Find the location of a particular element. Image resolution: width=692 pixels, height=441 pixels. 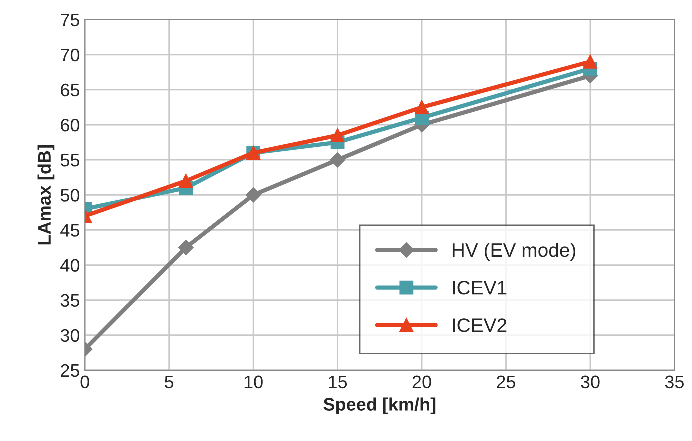

y-tick-label: 30 is located at coordinates (70, 335).